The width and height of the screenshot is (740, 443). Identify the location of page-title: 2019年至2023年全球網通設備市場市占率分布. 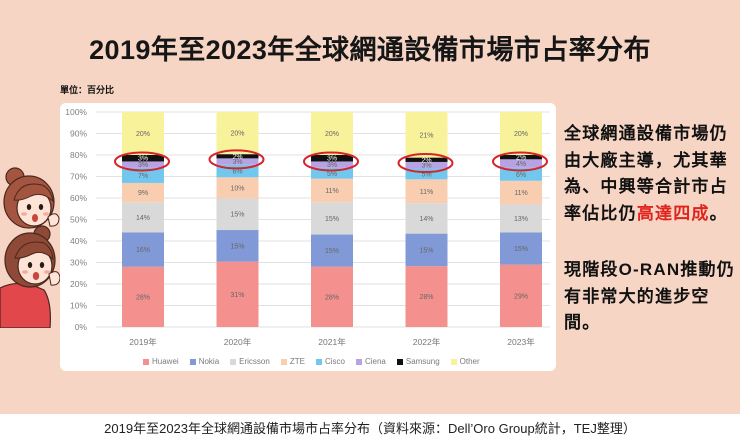
(370, 50).